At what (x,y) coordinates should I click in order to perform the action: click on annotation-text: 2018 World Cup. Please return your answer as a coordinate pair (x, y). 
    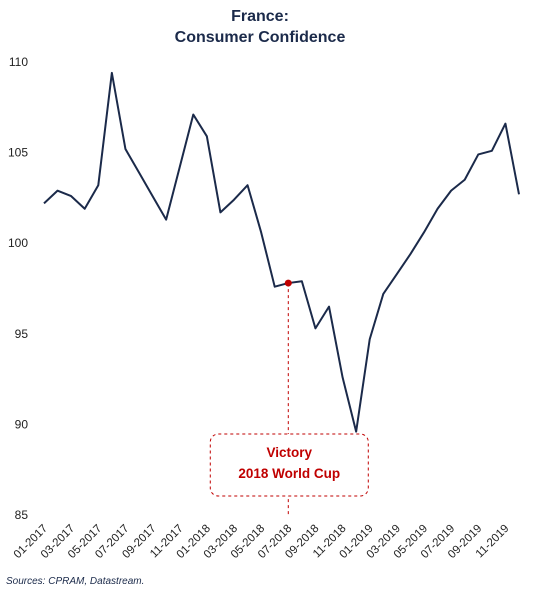
    Looking at the image, I should click on (289, 473).